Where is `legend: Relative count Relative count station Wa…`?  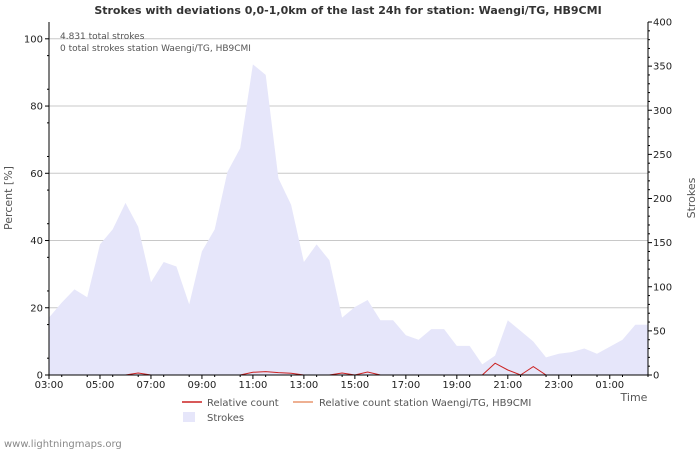 legend: Relative count Relative count station Wa… is located at coordinates (356, 411).